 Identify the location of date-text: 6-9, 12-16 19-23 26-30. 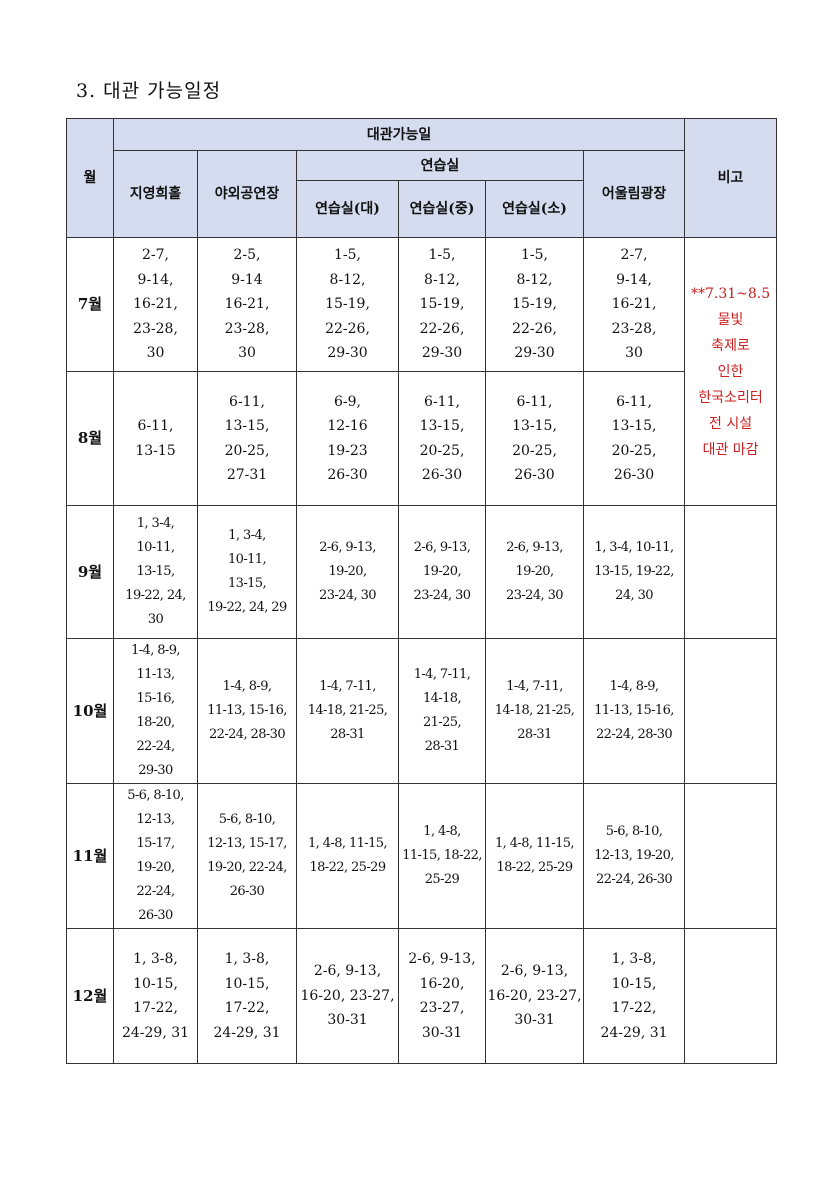
(347, 438).